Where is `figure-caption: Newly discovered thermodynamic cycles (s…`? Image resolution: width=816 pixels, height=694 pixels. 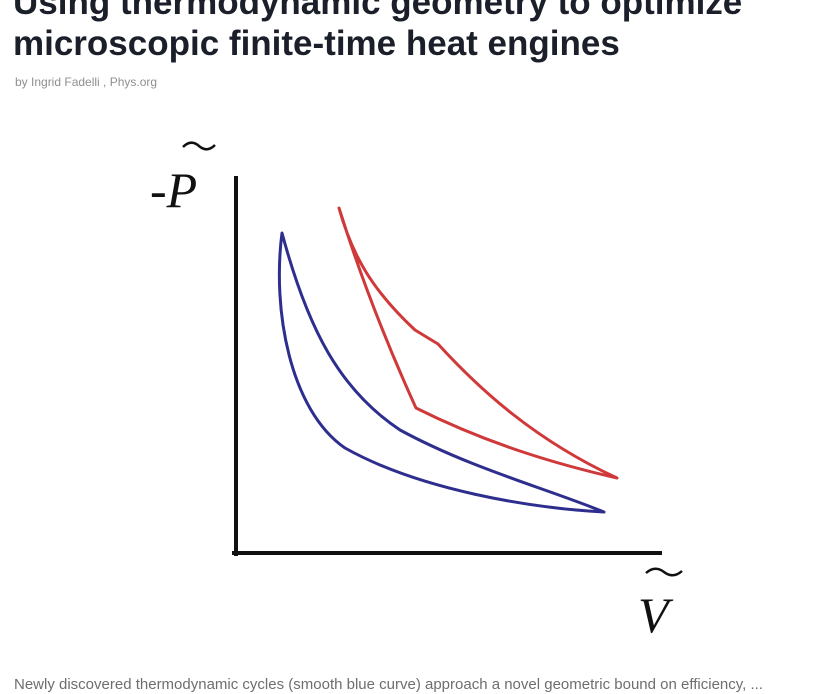 figure-caption: Newly discovered thermodynamic cycles (s… is located at coordinates (388, 684).